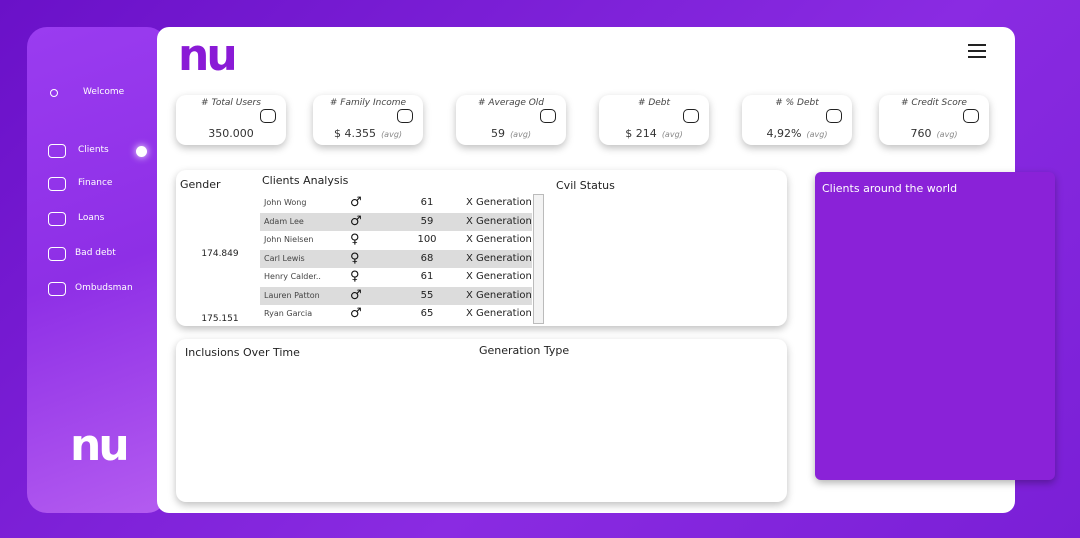 The width and height of the screenshot is (1080, 538). Describe the element at coordinates (104, 92) in the screenshot. I see `nav-item: Welcome` at that location.